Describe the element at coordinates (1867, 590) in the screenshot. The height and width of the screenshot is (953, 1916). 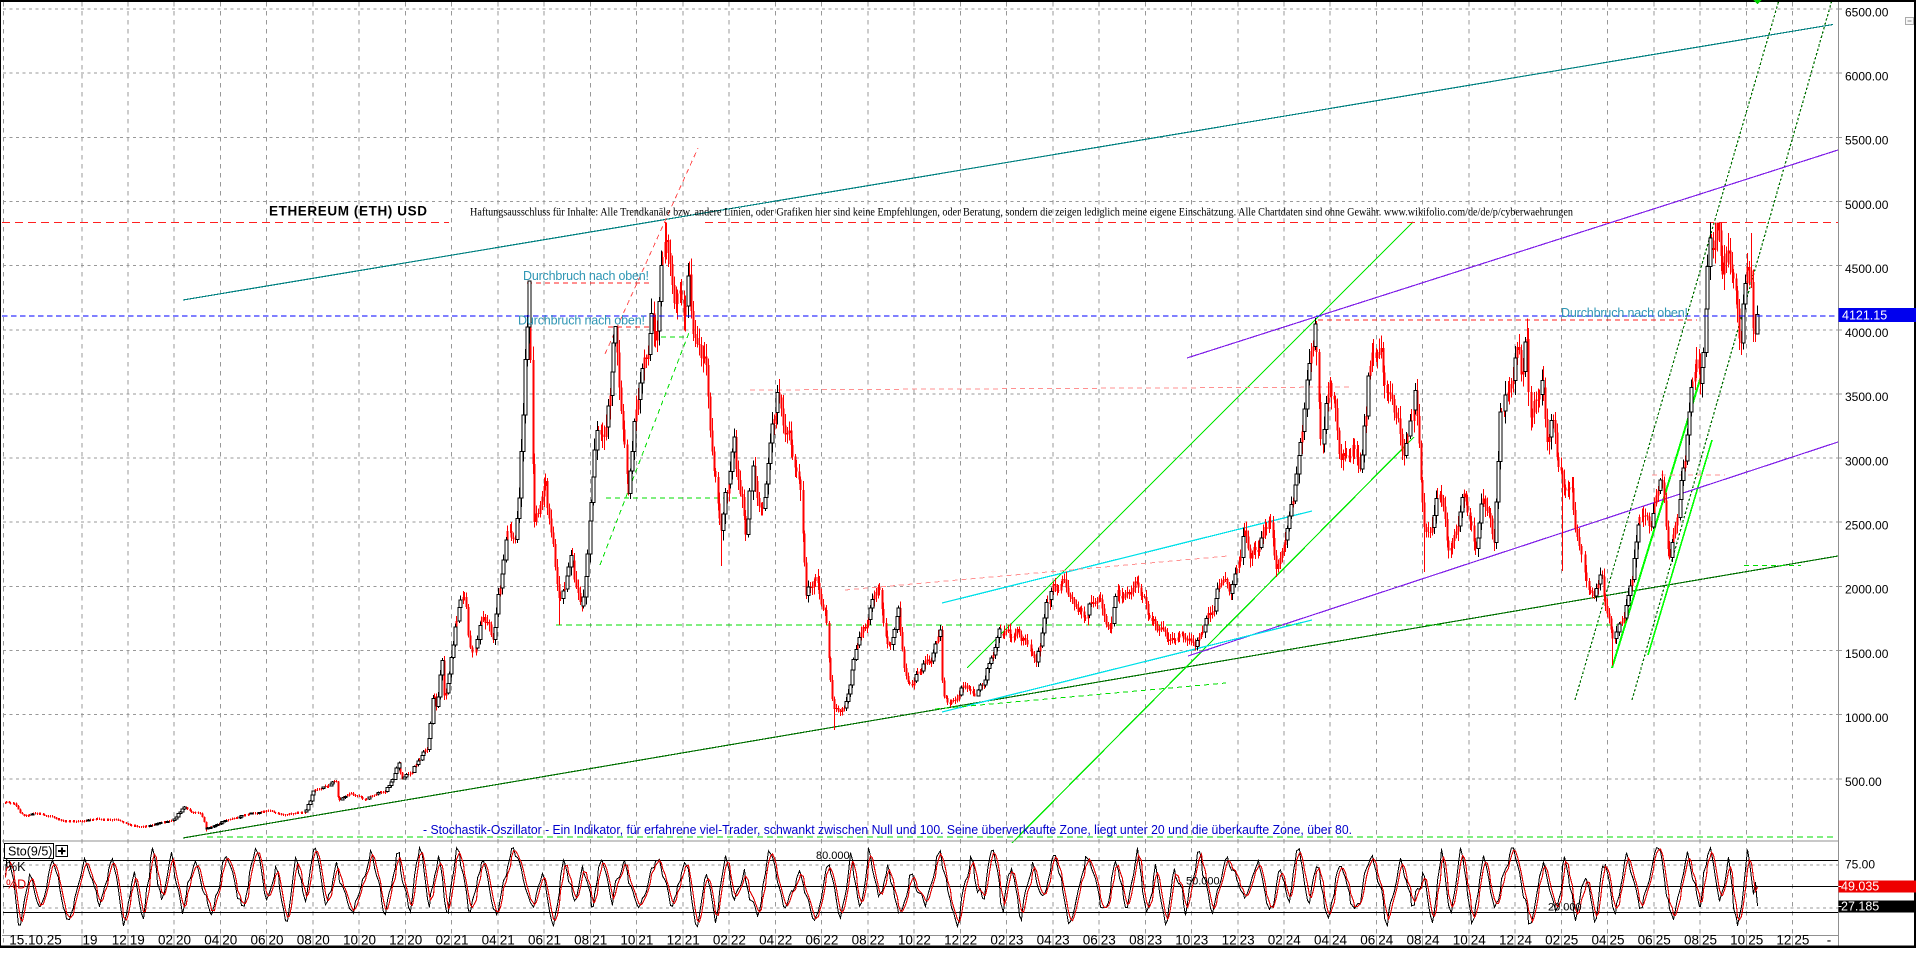
I see `svg-text: 2000.00` at that location.